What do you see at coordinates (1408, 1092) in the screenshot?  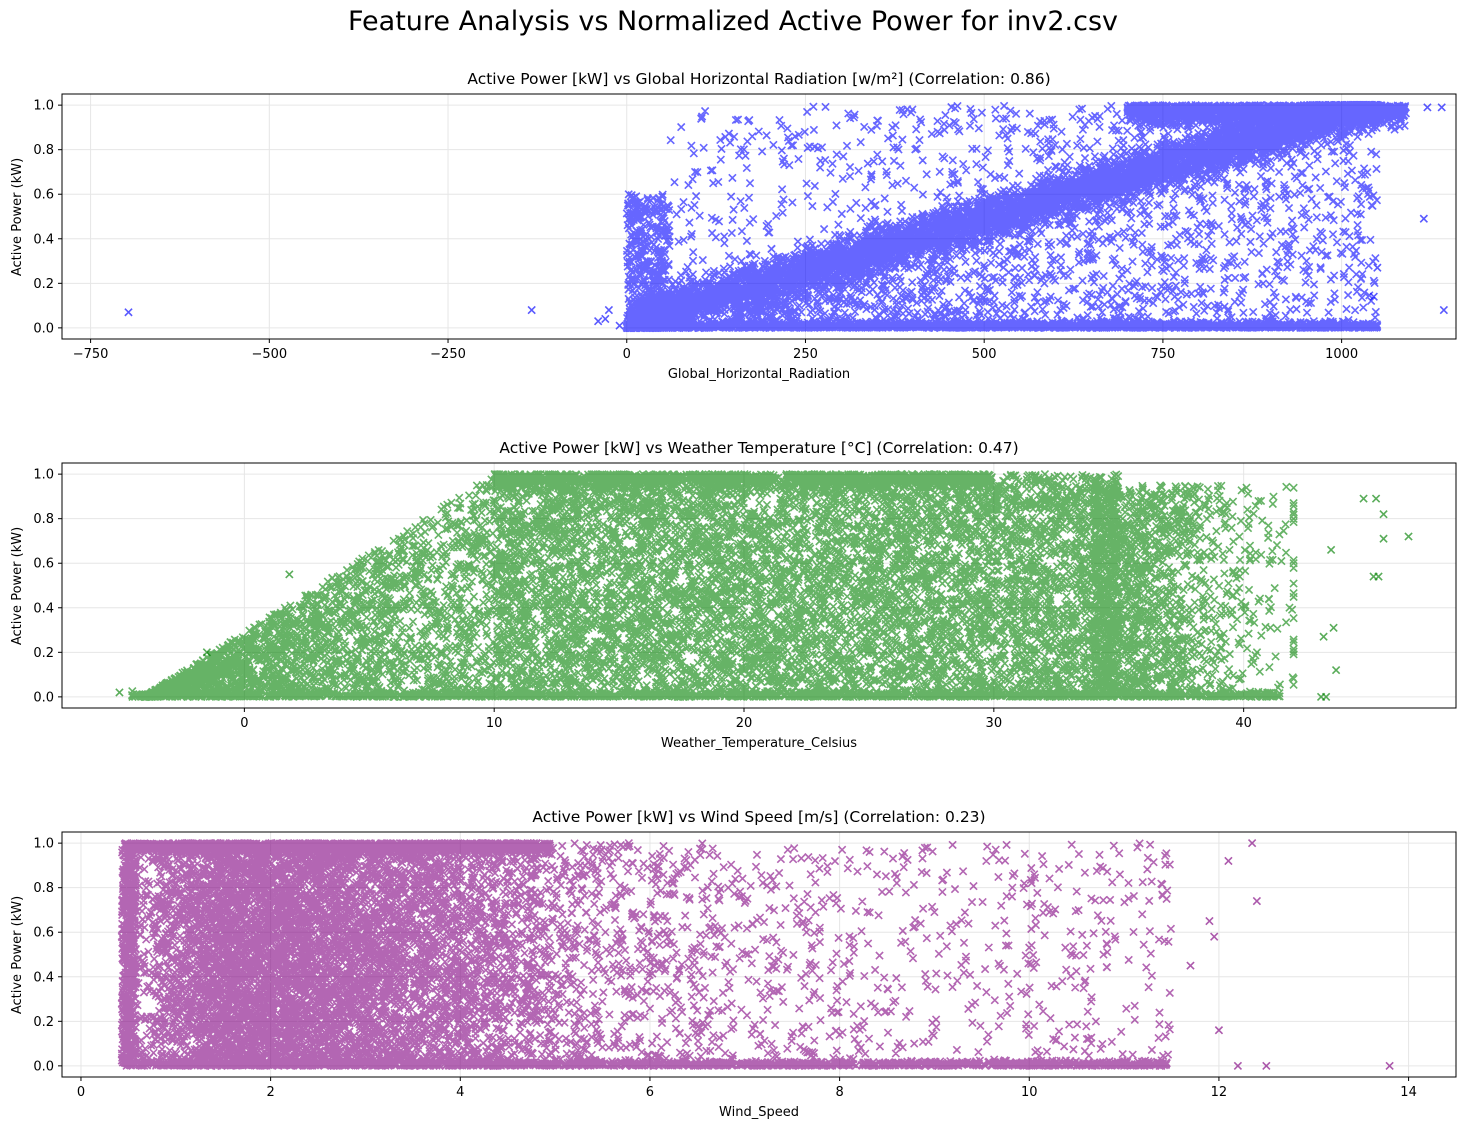 I see `x-tick-label: 14` at bounding box center [1408, 1092].